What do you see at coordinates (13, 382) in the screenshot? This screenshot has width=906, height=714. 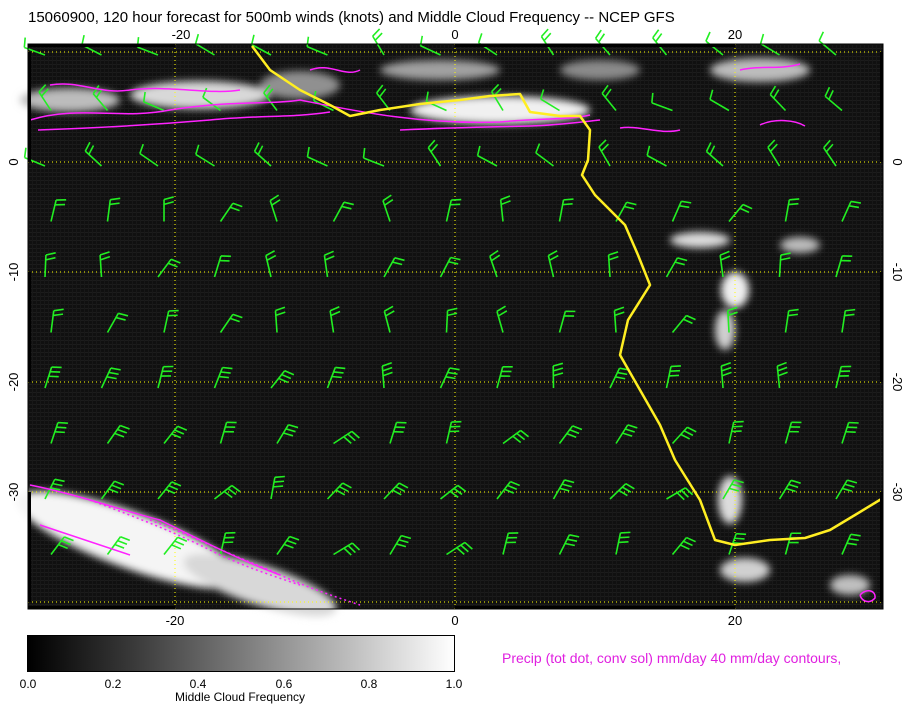 I see `lat-tick-left: -20` at bounding box center [13, 382].